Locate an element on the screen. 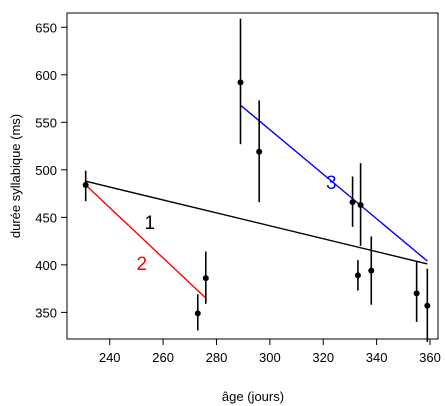 Image resolution: width=445 pixels, height=406 pixels. fit-line-label-1: 1 is located at coordinates (149, 223).